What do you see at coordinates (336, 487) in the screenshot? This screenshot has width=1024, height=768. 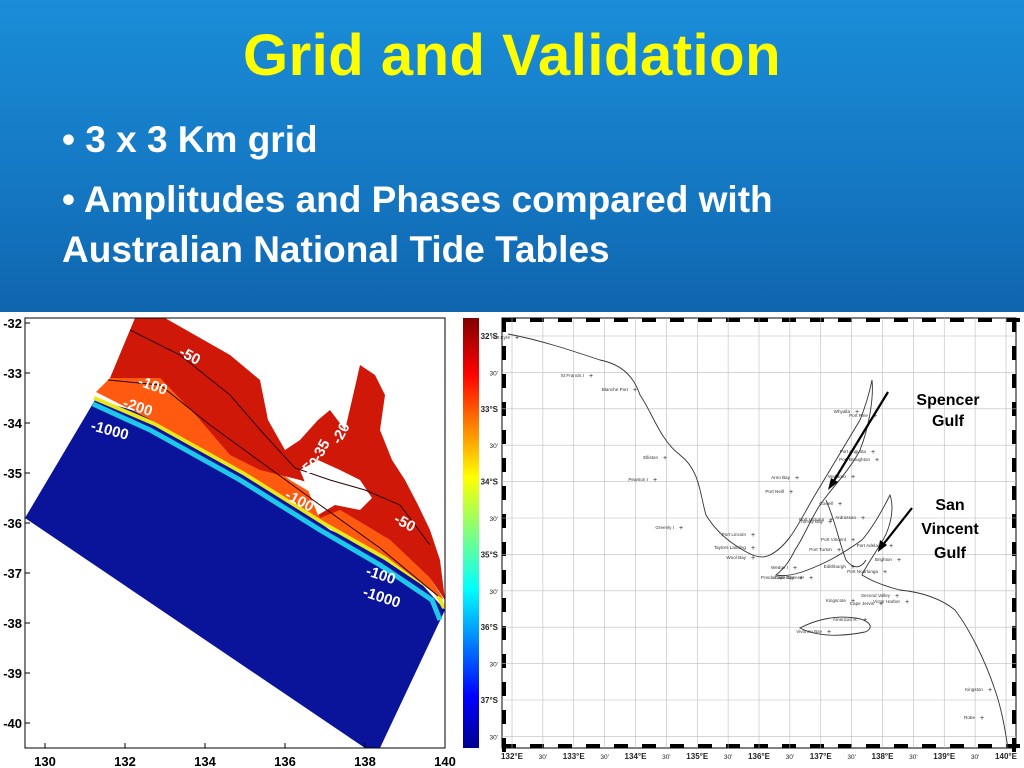 I see `gulf-land` at bounding box center [336, 487].